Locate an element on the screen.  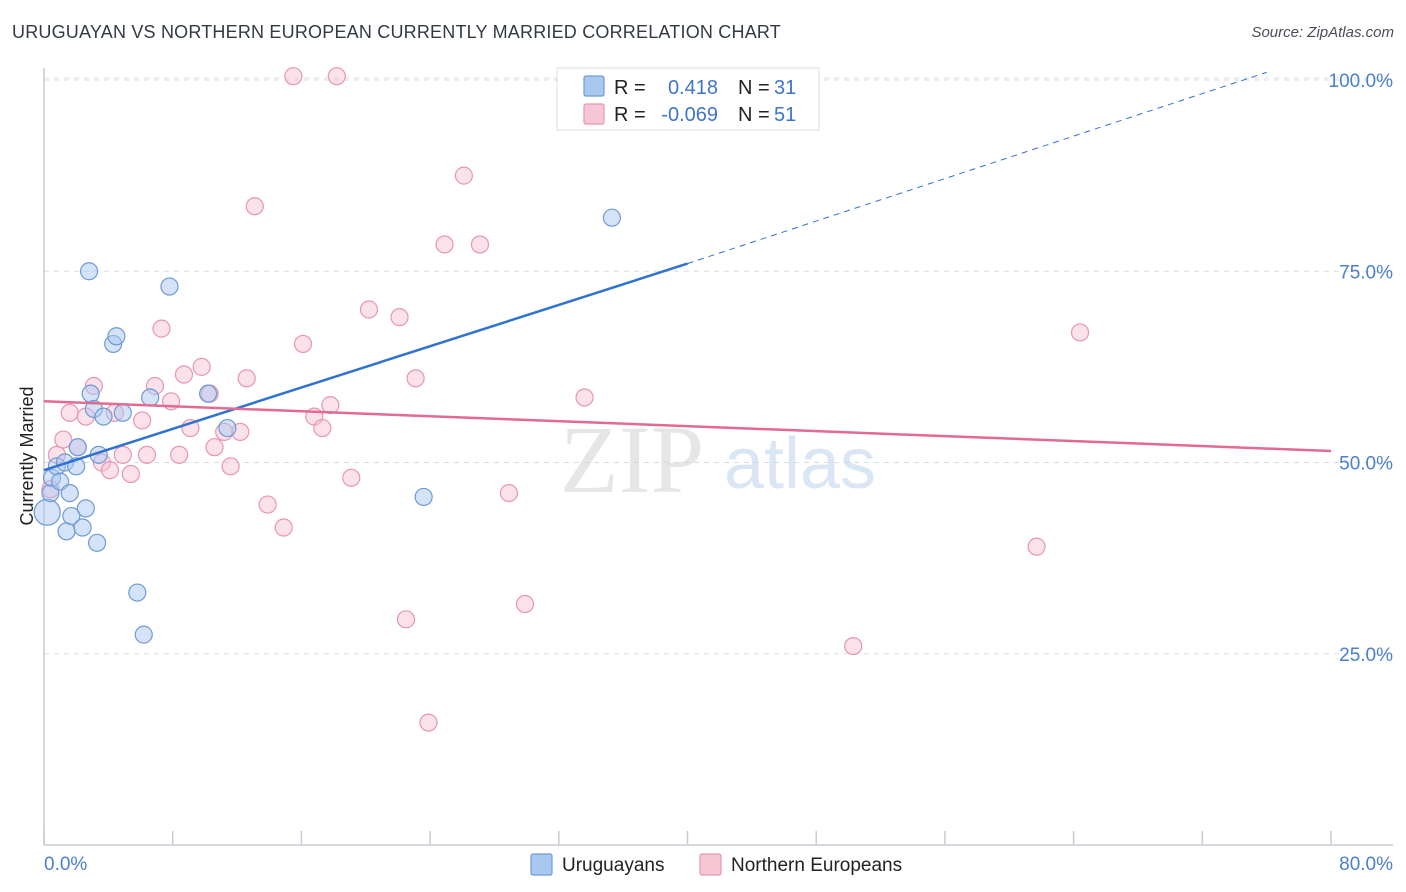
legend-n-value-1: 31 is located at coordinates (785, 88).